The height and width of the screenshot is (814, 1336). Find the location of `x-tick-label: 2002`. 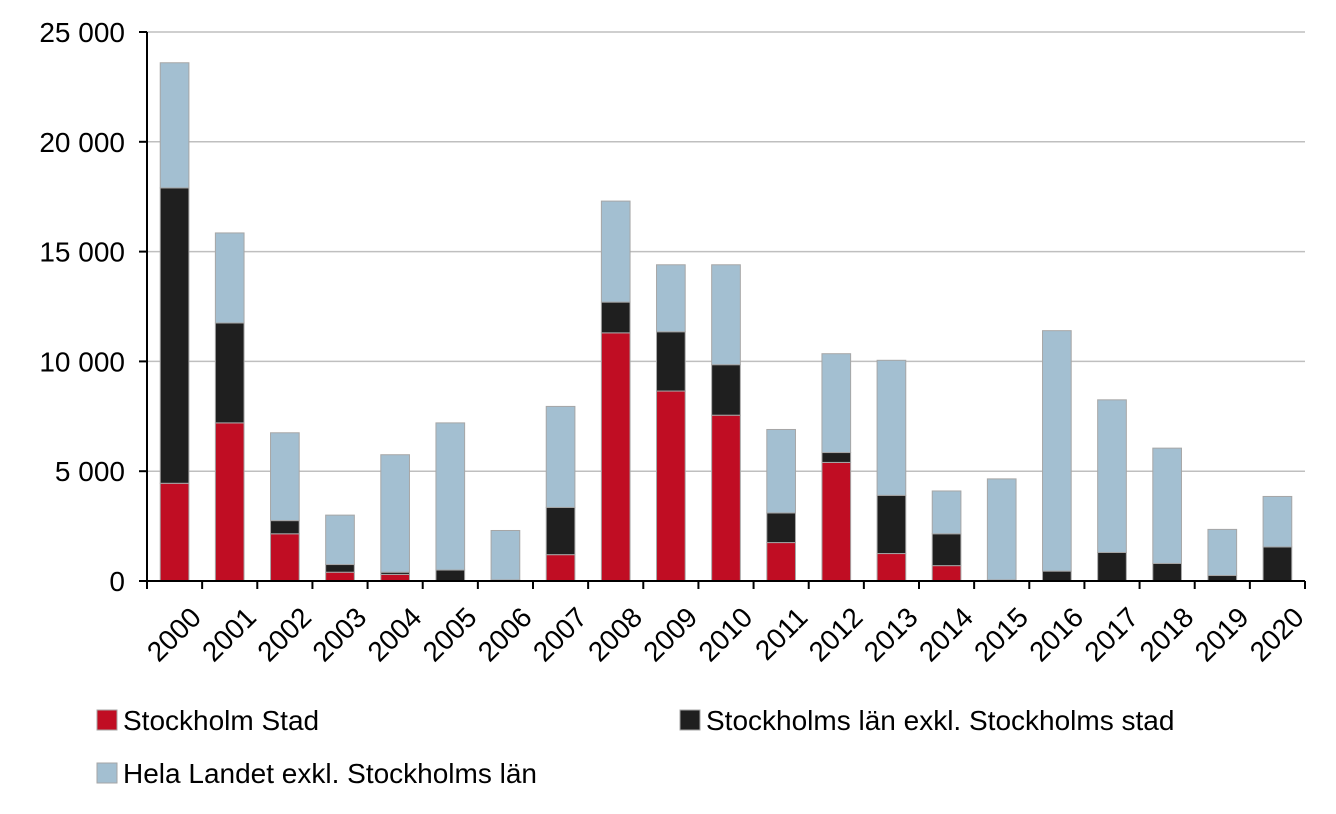

x-tick-label: 2002 is located at coordinates (284, 634).